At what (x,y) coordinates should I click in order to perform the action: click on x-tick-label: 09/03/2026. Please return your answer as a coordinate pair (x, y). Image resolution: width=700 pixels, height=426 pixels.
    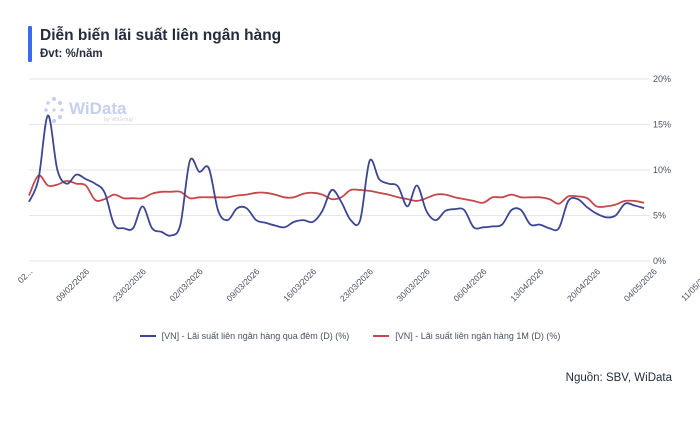
    Looking at the image, I should click on (242, 284).